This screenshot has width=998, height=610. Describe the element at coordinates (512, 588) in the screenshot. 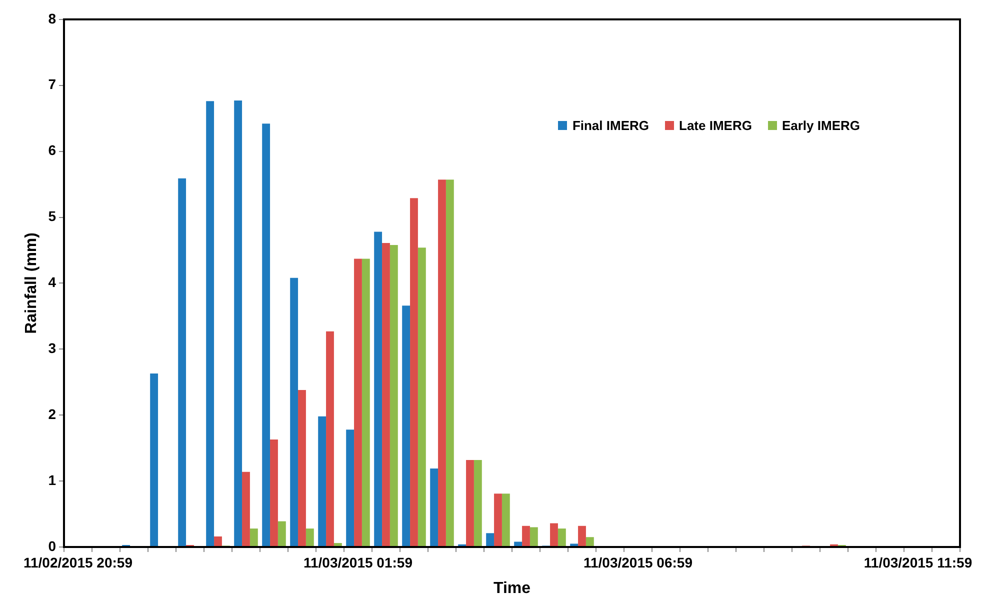

I see `x-axis-title: Time` at that location.